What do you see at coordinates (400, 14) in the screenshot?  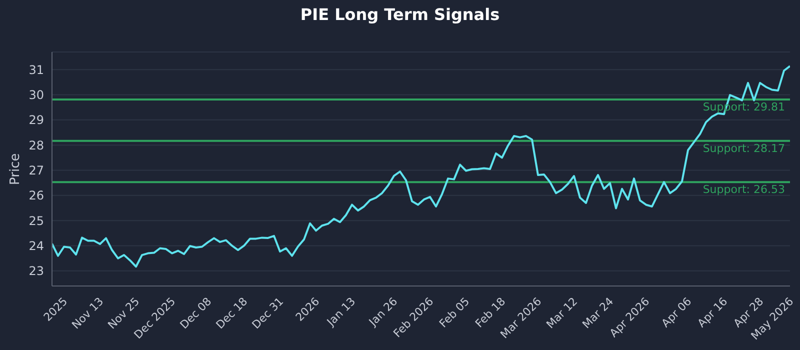 I see `chart-title: PIE Long Term Signals` at bounding box center [400, 14].